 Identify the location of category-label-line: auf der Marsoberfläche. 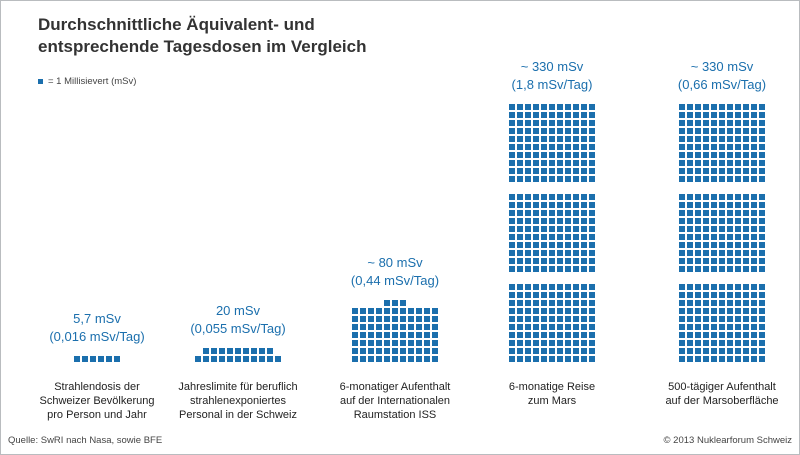
(722, 401).